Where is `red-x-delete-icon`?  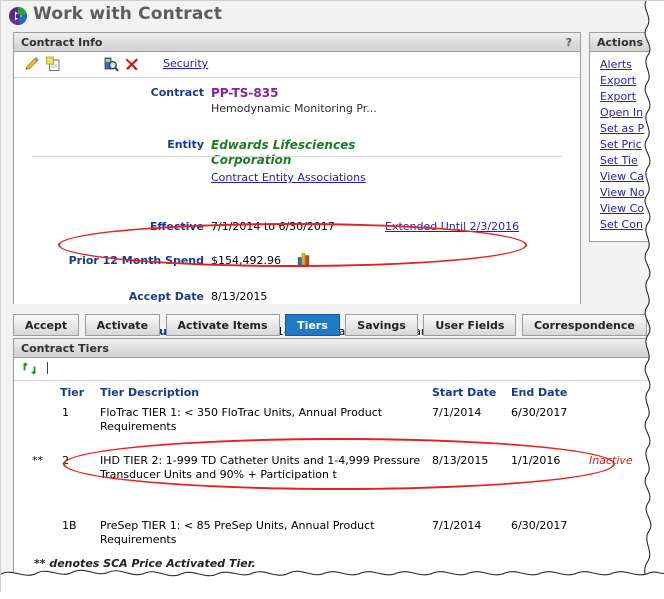 red-x-delete-icon is located at coordinates (132, 64).